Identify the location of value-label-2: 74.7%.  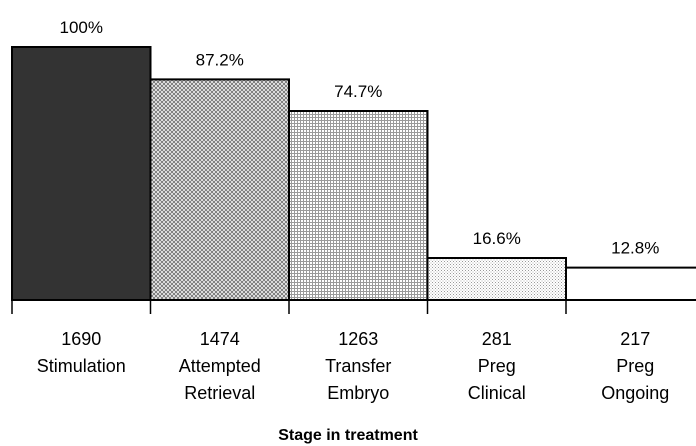
(358, 91).